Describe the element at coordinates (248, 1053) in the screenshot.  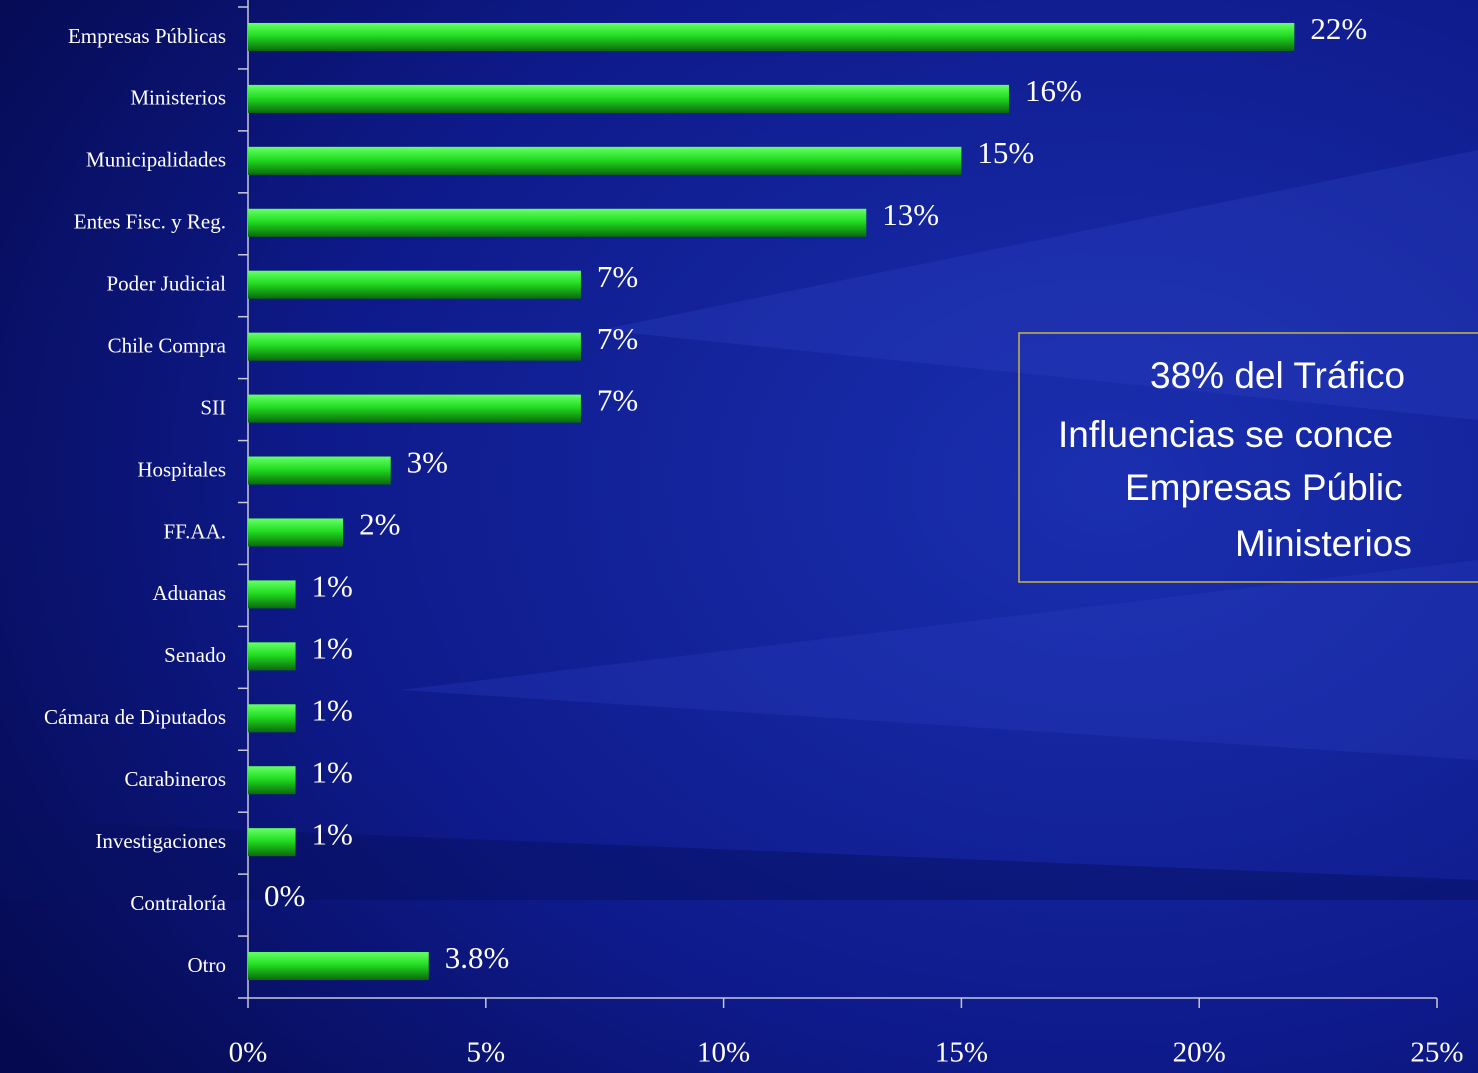
I see `x-tick-label: 0%` at that location.